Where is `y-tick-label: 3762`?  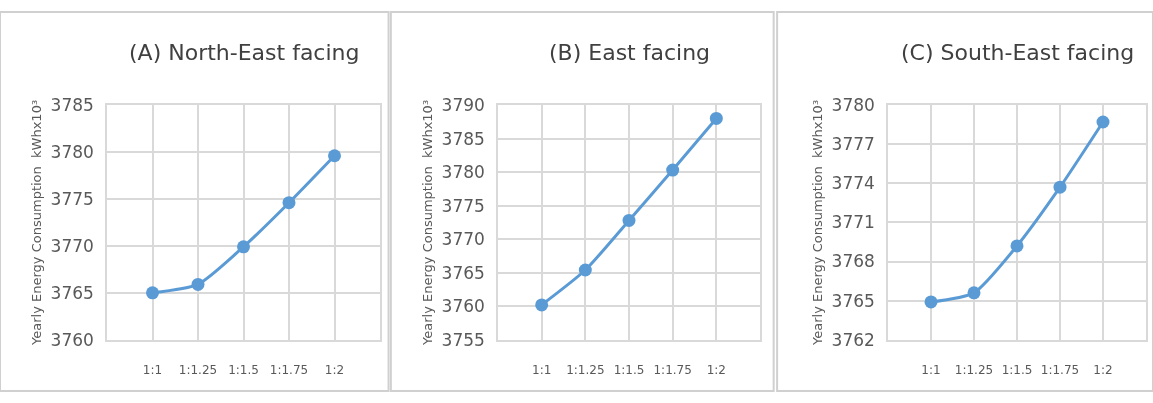
y-tick-label: 3762 is located at coordinates (853, 339).